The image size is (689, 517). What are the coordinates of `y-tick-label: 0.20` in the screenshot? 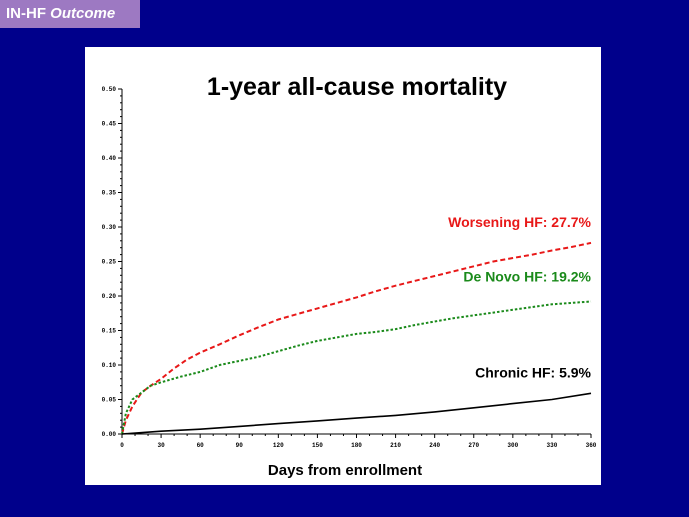 It's located at (109, 296).